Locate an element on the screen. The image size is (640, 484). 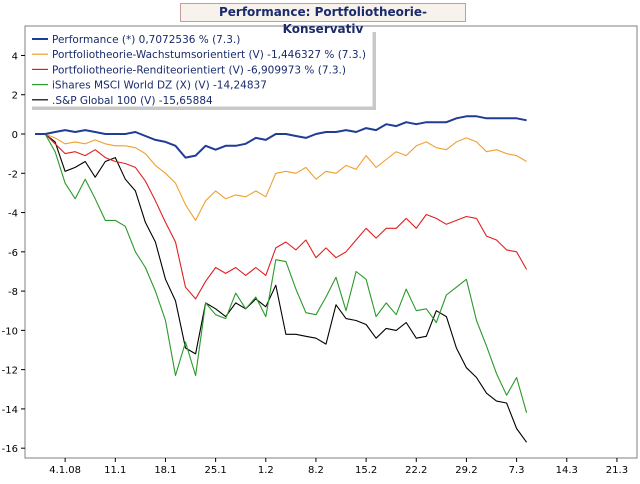
y-tick-label: 2 is located at coordinates (15, 96).